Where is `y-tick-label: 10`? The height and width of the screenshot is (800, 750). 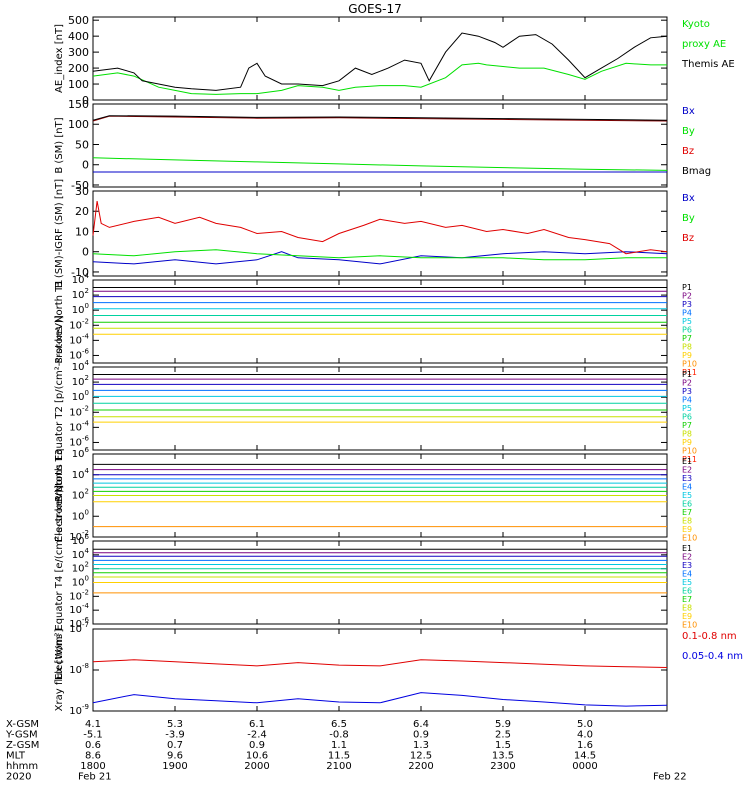 y-tick-label: 10 is located at coordinates (82, 231).